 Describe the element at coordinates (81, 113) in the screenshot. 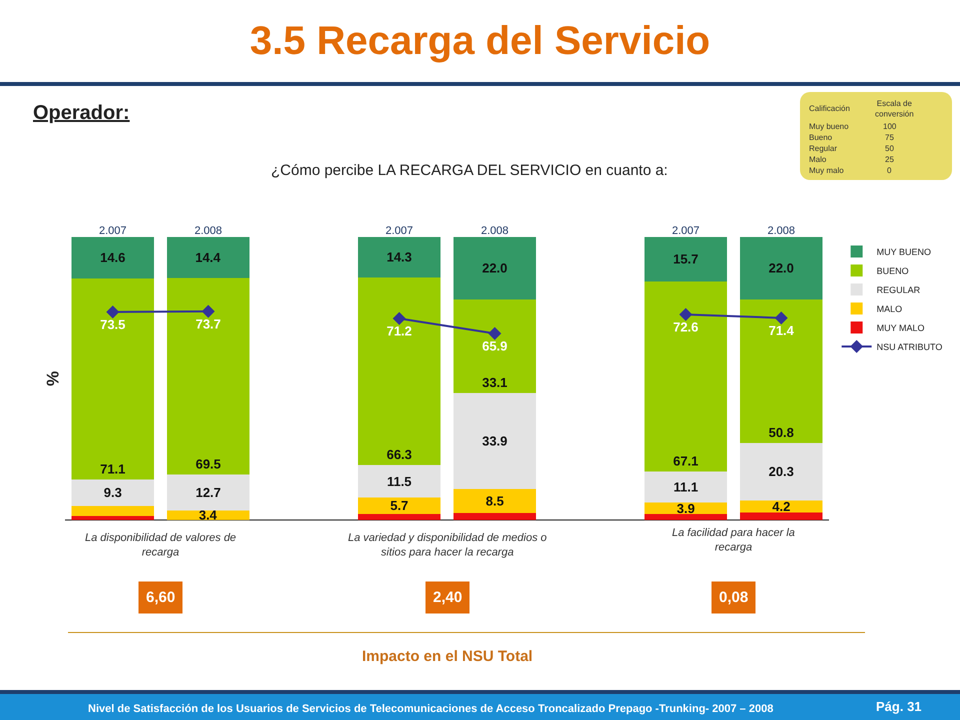

I see `text: Operador:` at that location.